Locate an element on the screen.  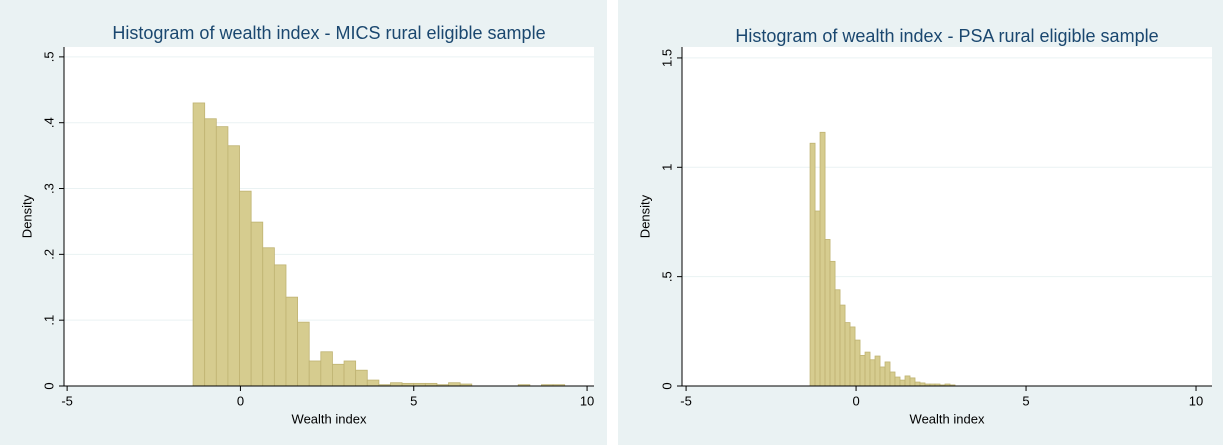
y-tick-label: .4 is located at coordinates (48, 122).